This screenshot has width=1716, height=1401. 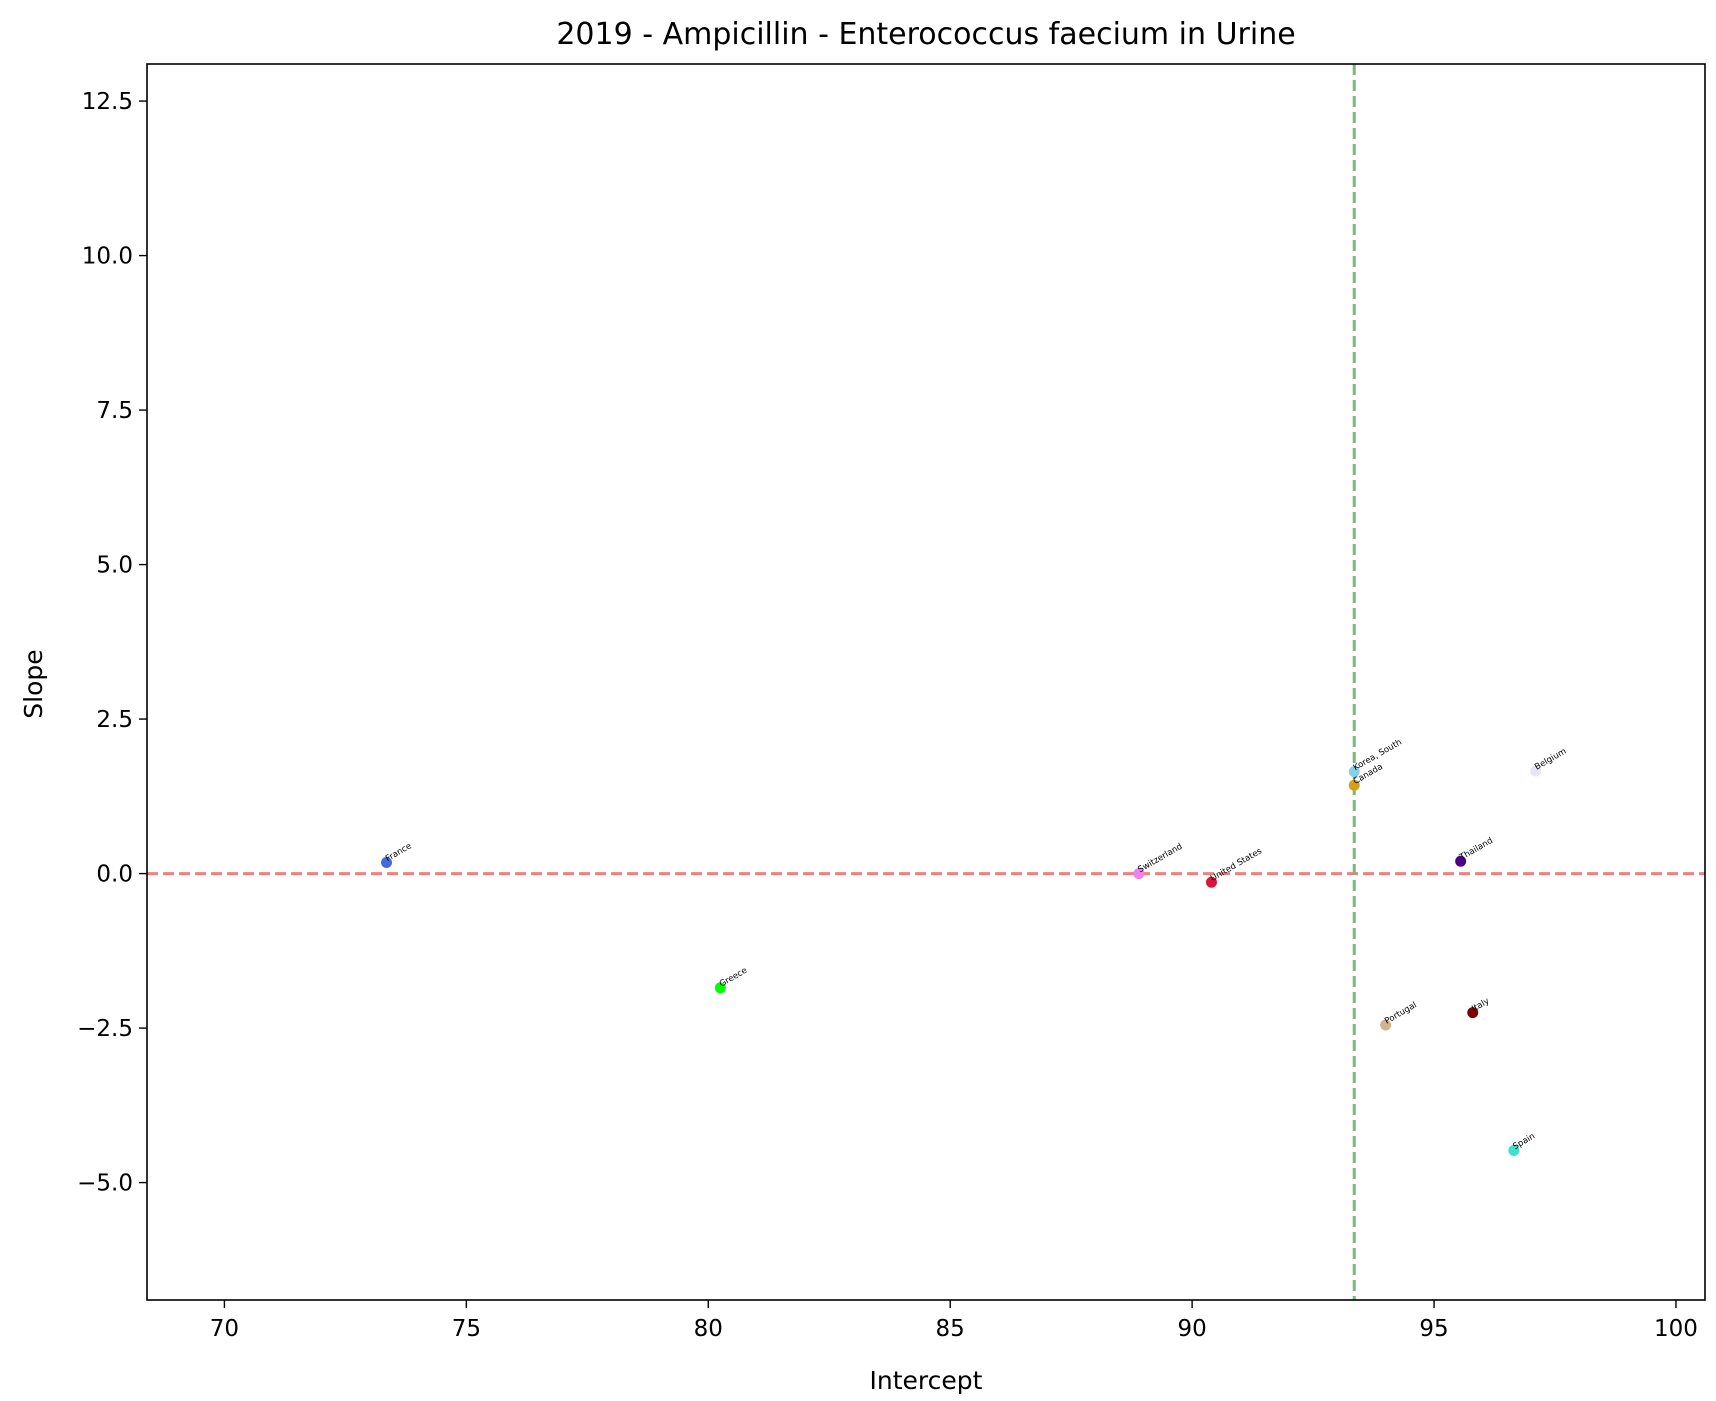 What do you see at coordinates (1160, 858) in the screenshot?
I see `point-label: Switzerland` at bounding box center [1160, 858].